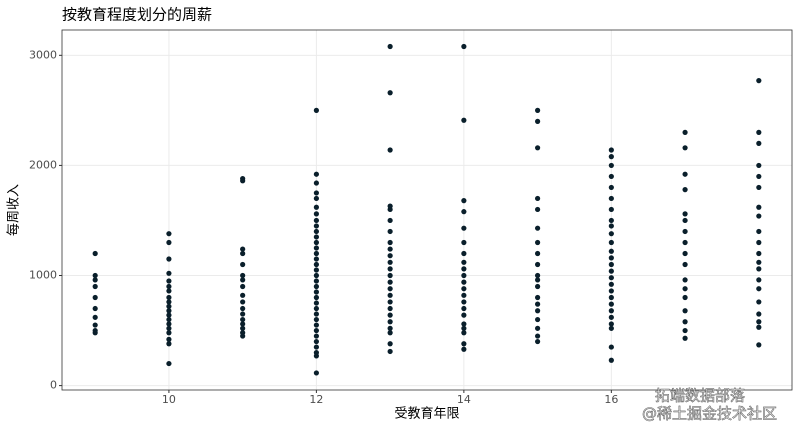  I want to click on x-tick-label: 10, so click(169, 399).